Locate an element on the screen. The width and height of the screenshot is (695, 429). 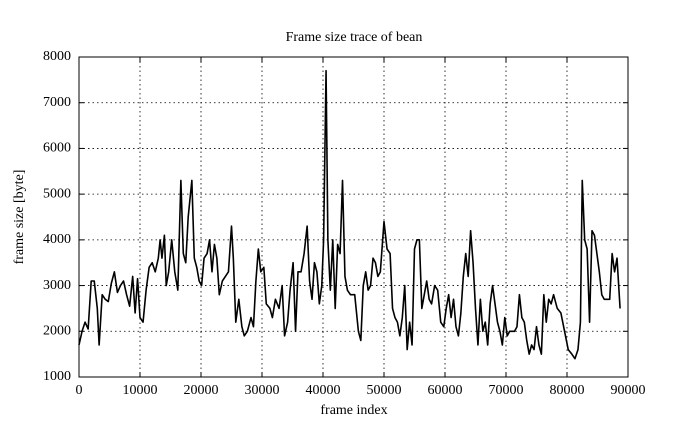
y-tick-label: 3000 is located at coordinates (57, 285).